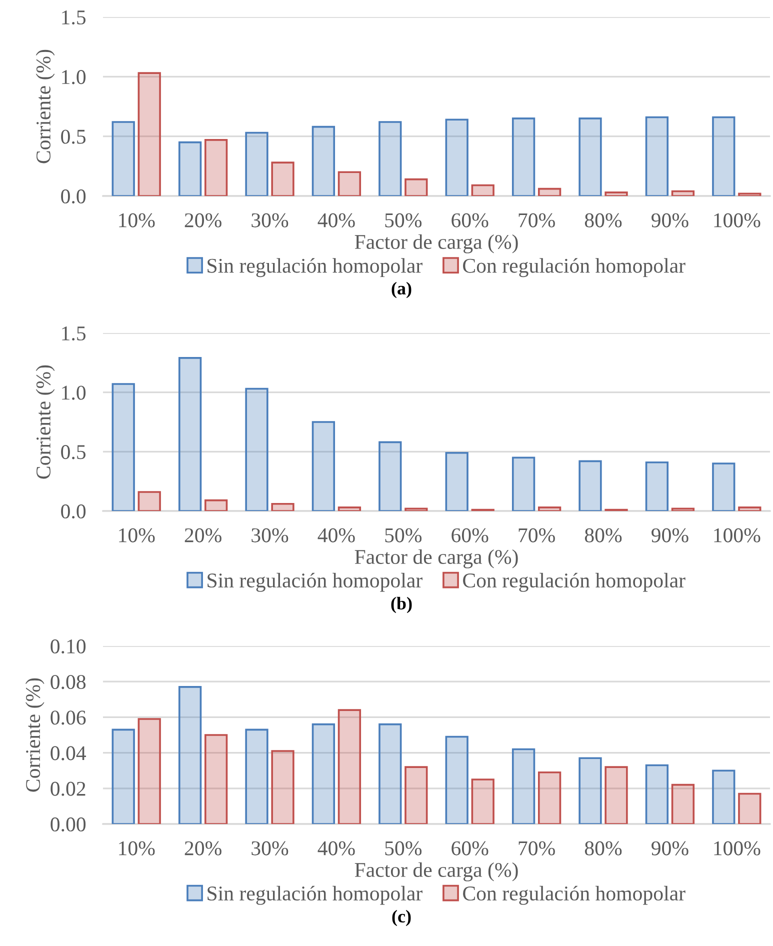 This screenshot has width=773, height=946. Describe the element at coordinates (68, 717) in the screenshot. I see `y-tick-label: 0.06` at that location.